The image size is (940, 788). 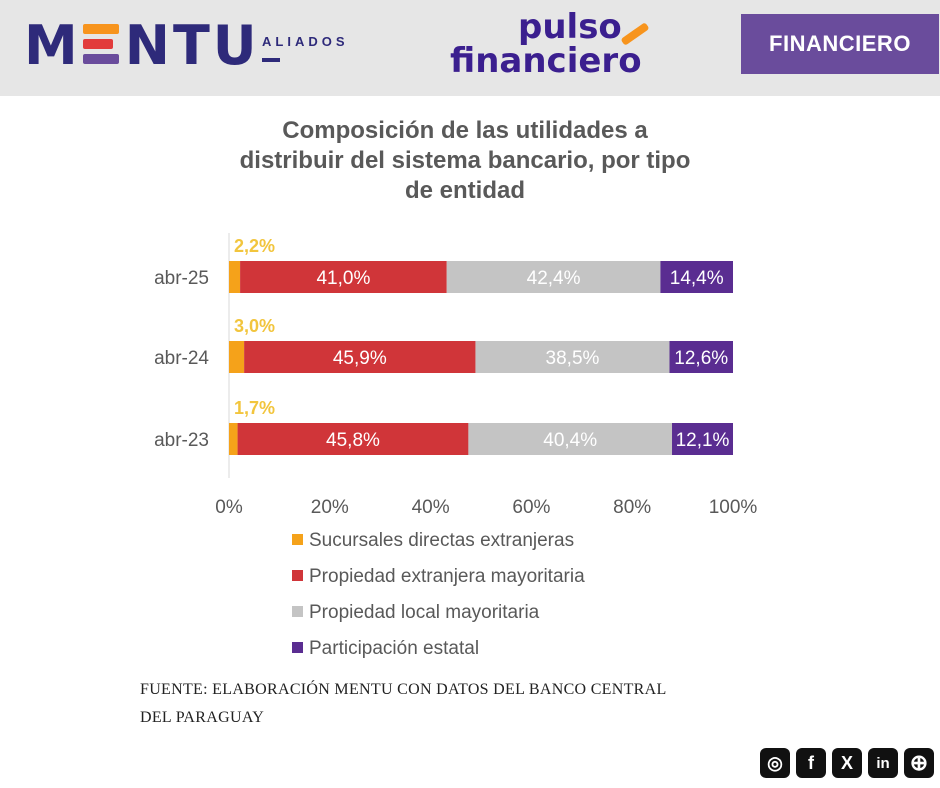 What do you see at coordinates (271, 60) in the screenshot?
I see `aliados-underline` at bounding box center [271, 60].